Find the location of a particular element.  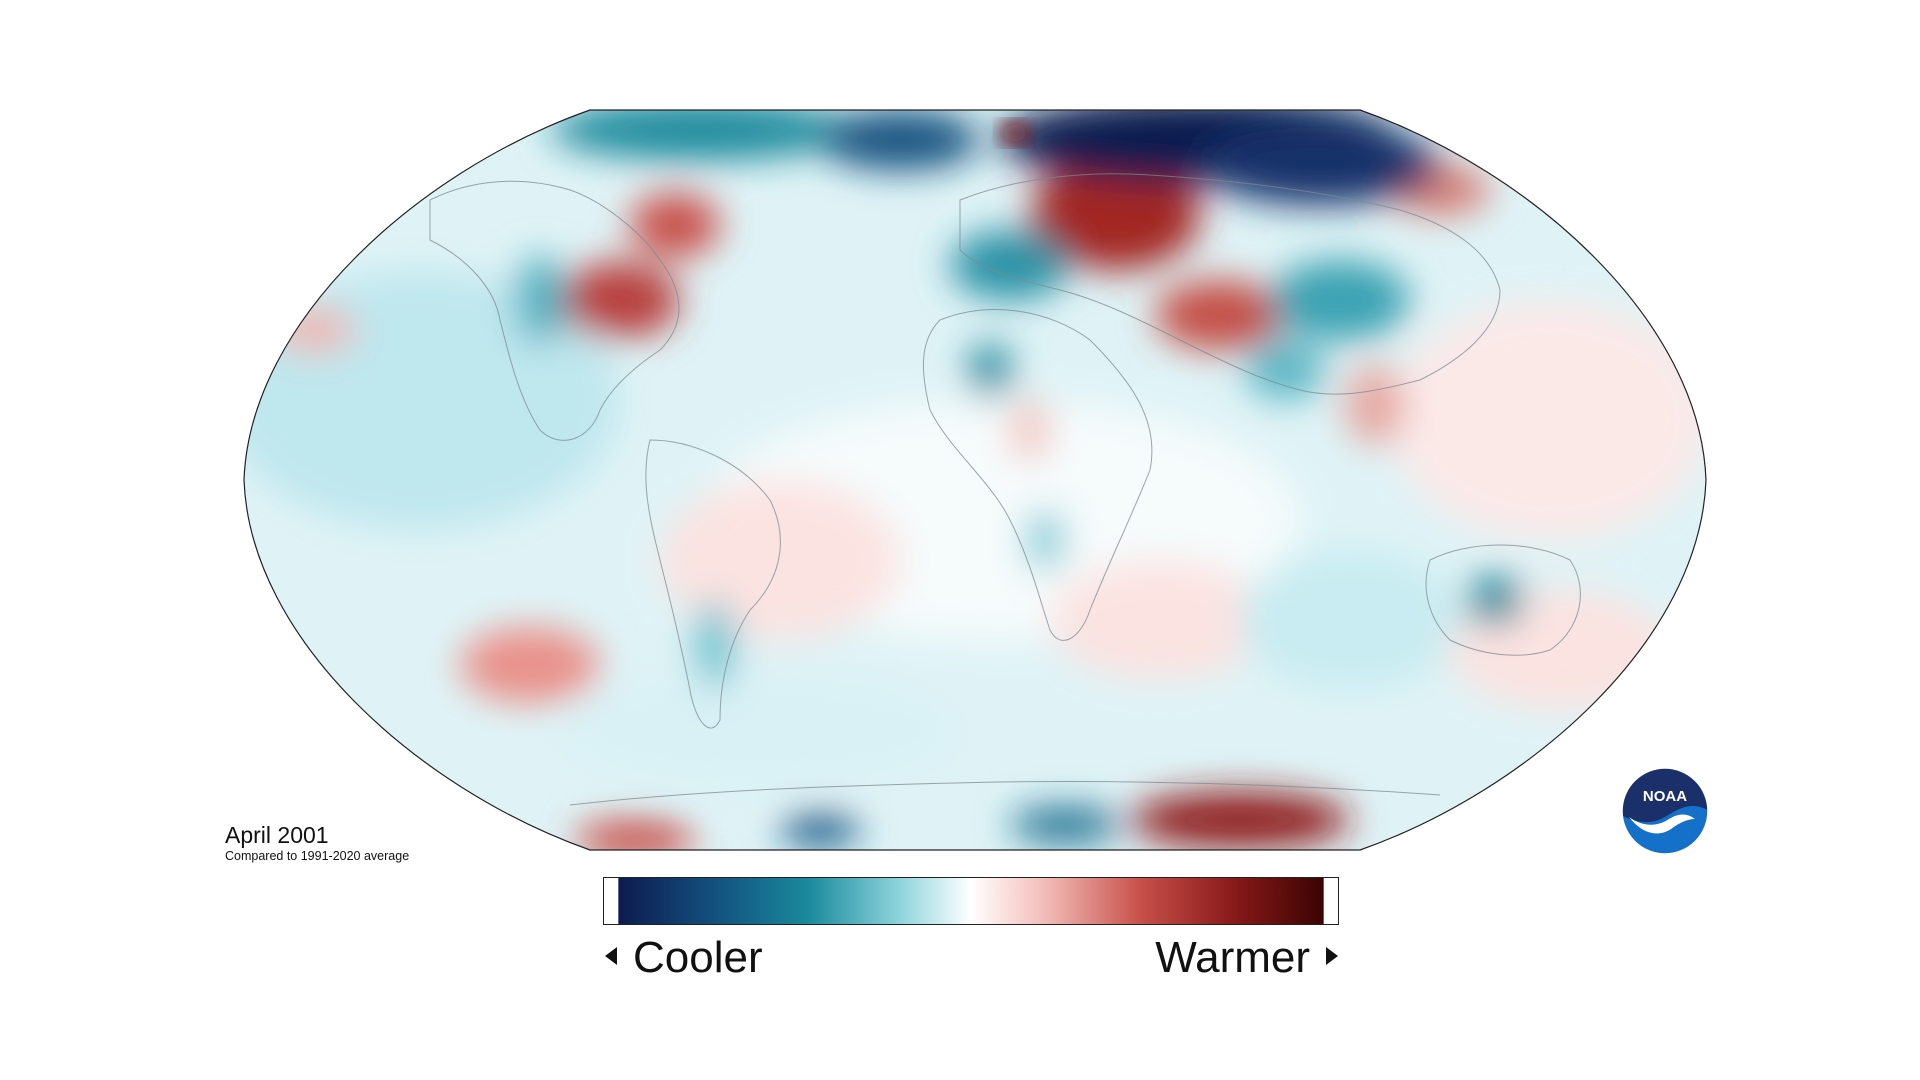

left-triangle-icon is located at coordinates (611, 956).